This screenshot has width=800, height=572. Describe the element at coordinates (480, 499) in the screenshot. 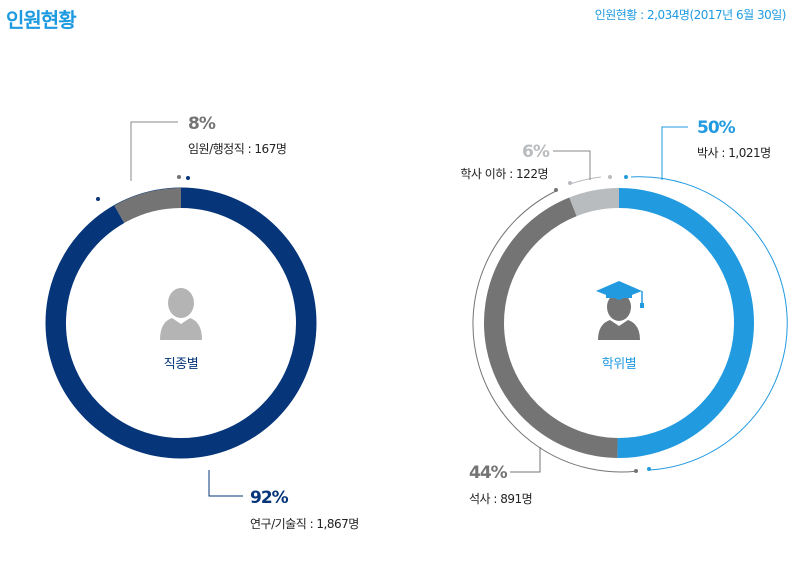

I see `label-master-name: 석사` at that location.